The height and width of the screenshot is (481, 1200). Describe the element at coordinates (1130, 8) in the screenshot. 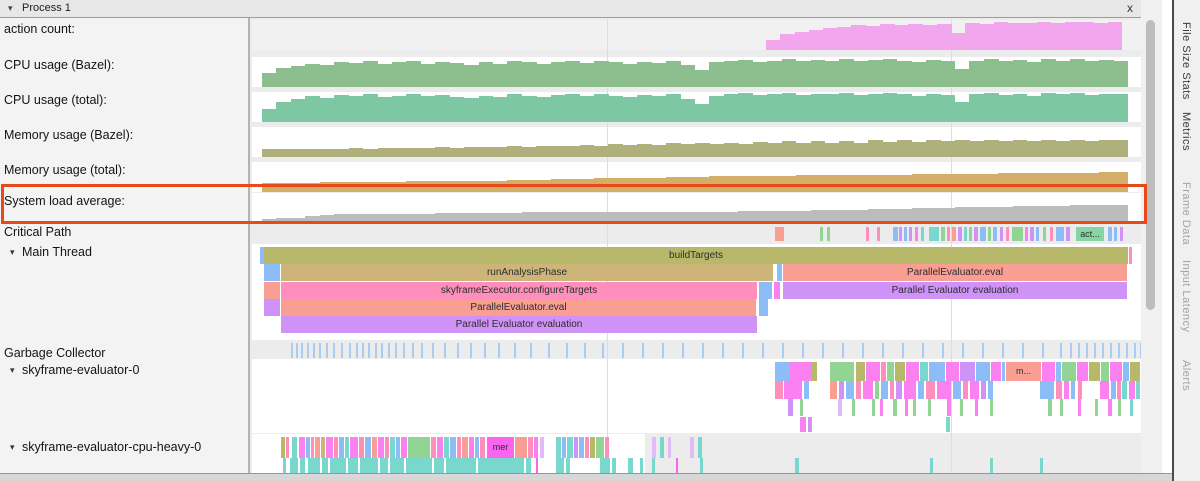

I see `close-icon: x` at that location.